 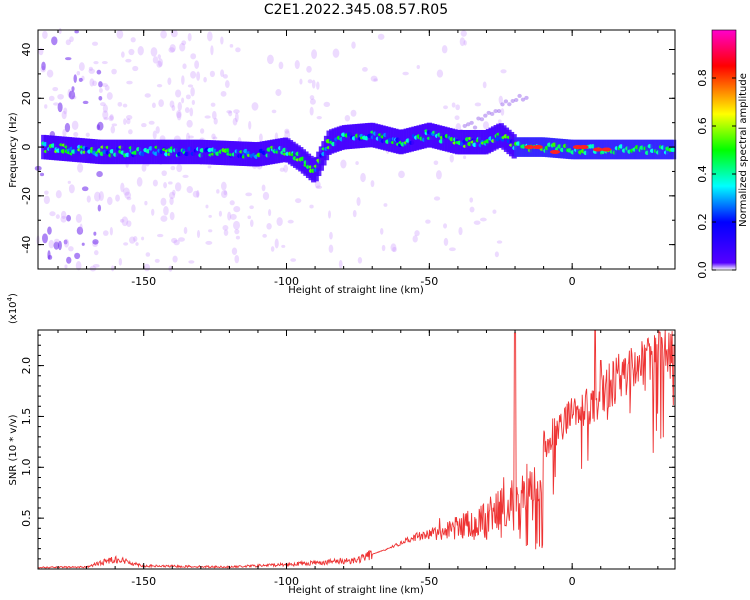 What do you see at coordinates (716, 174) in the screenshot?
I see `colorbar-ticks: 0.0 0.2 0.4 0.6 0.8` at bounding box center [716, 174].